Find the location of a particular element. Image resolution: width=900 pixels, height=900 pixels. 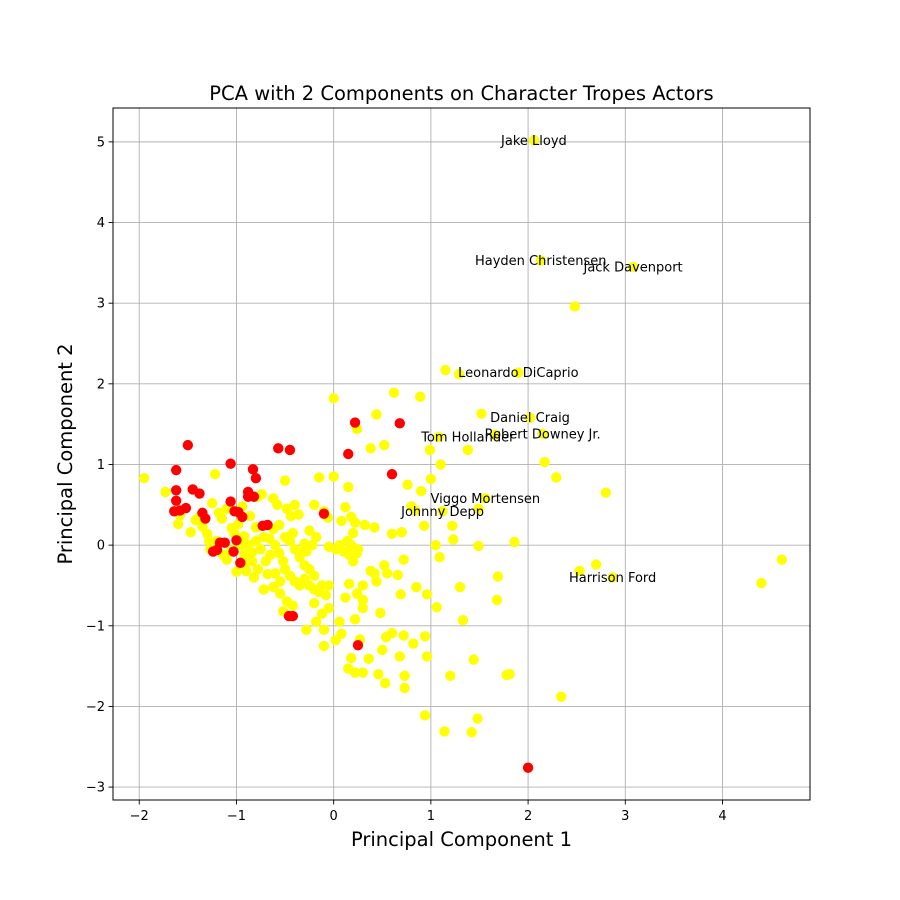

point-annotation: Tom Hollander is located at coordinates (467, 438).